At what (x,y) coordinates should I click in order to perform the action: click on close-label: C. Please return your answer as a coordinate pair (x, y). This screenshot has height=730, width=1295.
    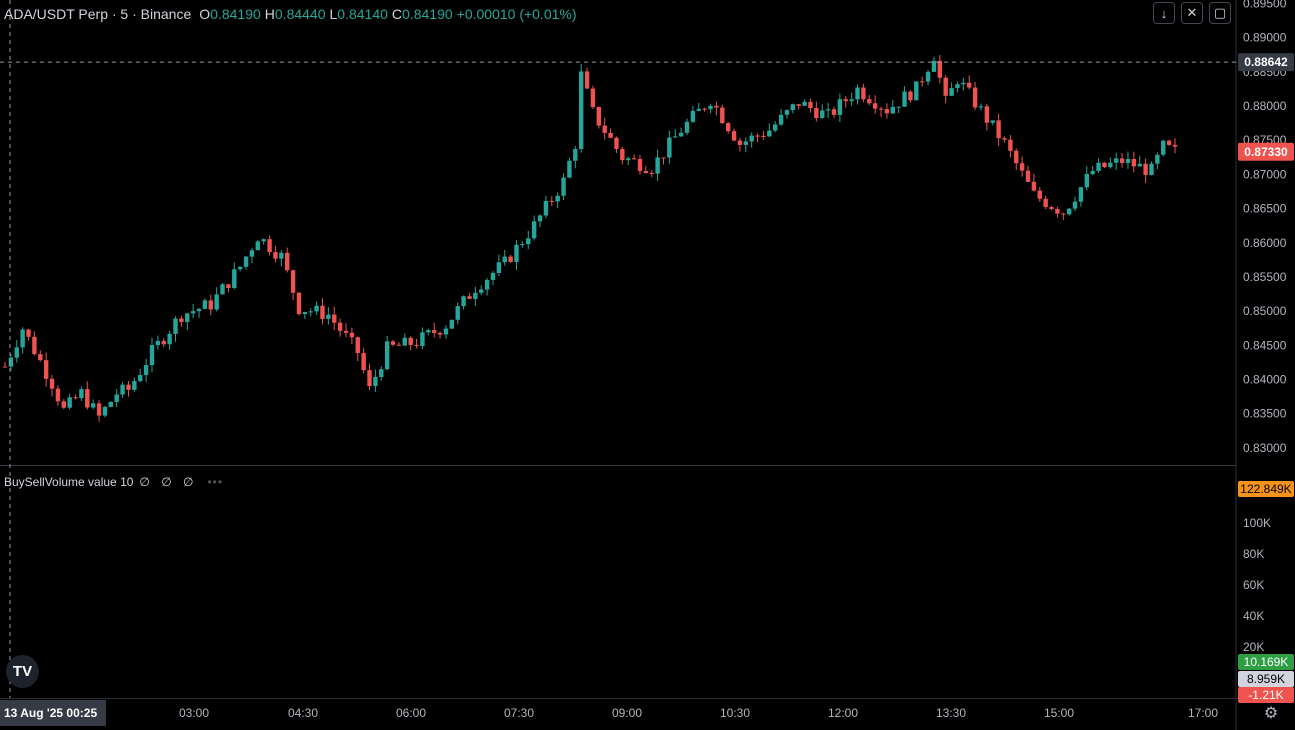
    Looking at the image, I should click on (397, 14).